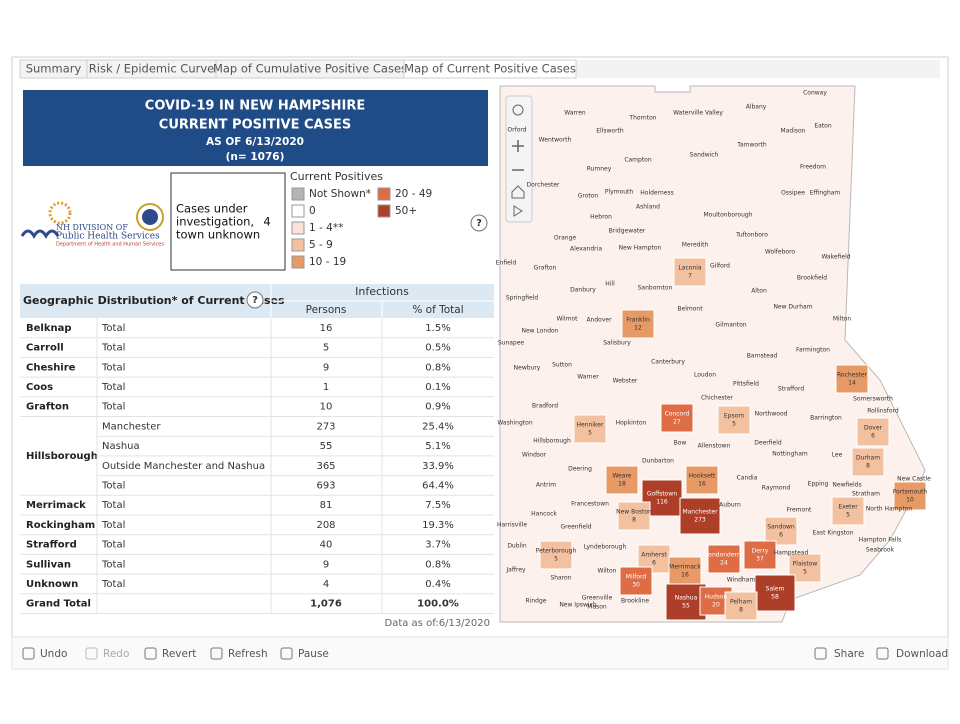 The height and width of the screenshot is (724, 960). Describe the element at coordinates (517, 546) in the screenshot. I see `town-label: Dublin` at that location.